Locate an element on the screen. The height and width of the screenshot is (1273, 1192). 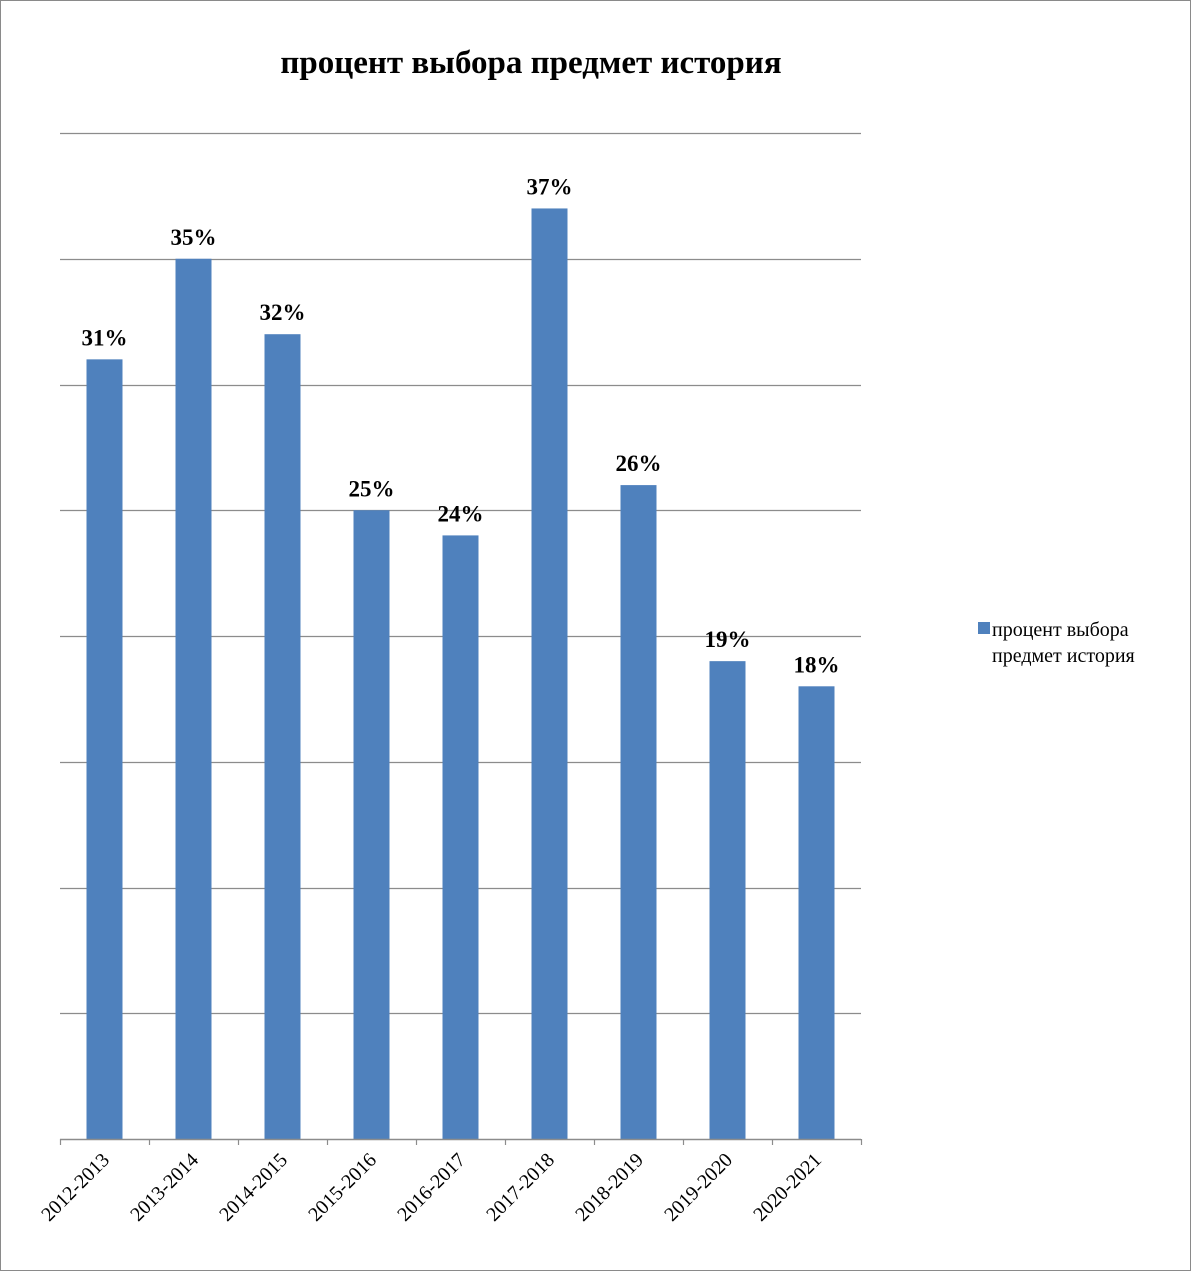
data-label: 37% is located at coordinates (550, 186).